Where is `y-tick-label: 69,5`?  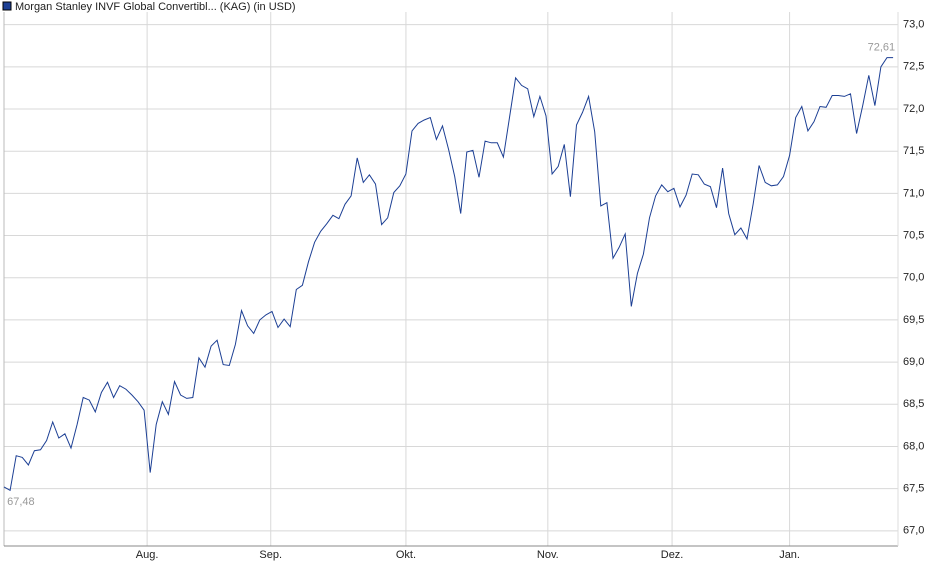 y-tick-label: 69,5 is located at coordinates (913, 320).